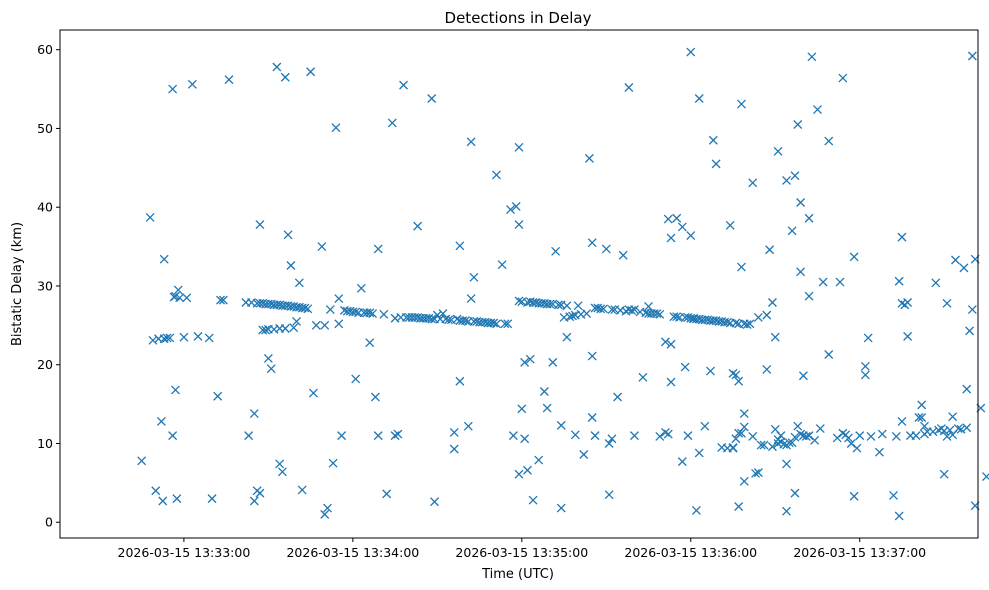 The width and height of the screenshot is (989, 590). What do you see at coordinates (517, 574) in the screenshot?
I see `x-axis-label: Time (UTC)` at bounding box center [517, 574].